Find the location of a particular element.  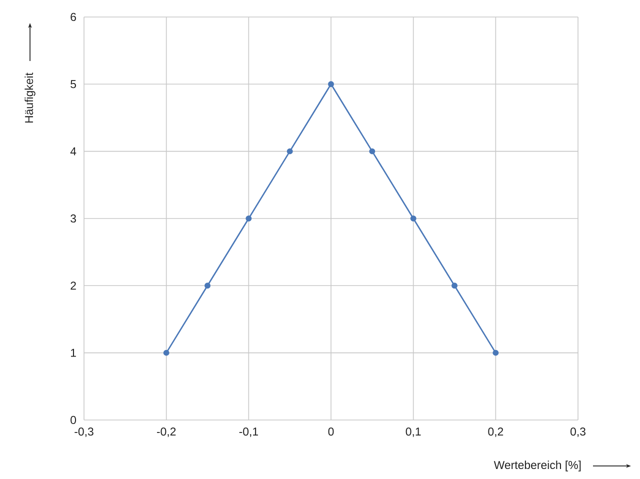

y-tick-label: 4 is located at coordinates (73, 151).